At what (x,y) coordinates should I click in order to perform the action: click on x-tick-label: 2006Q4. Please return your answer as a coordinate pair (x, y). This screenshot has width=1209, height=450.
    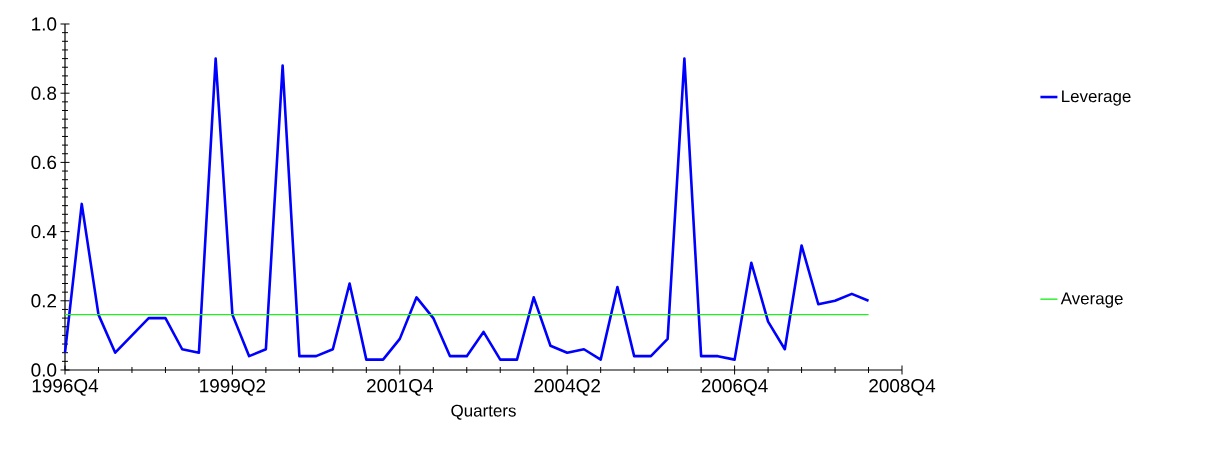
    Looking at the image, I should click on (734, 387).